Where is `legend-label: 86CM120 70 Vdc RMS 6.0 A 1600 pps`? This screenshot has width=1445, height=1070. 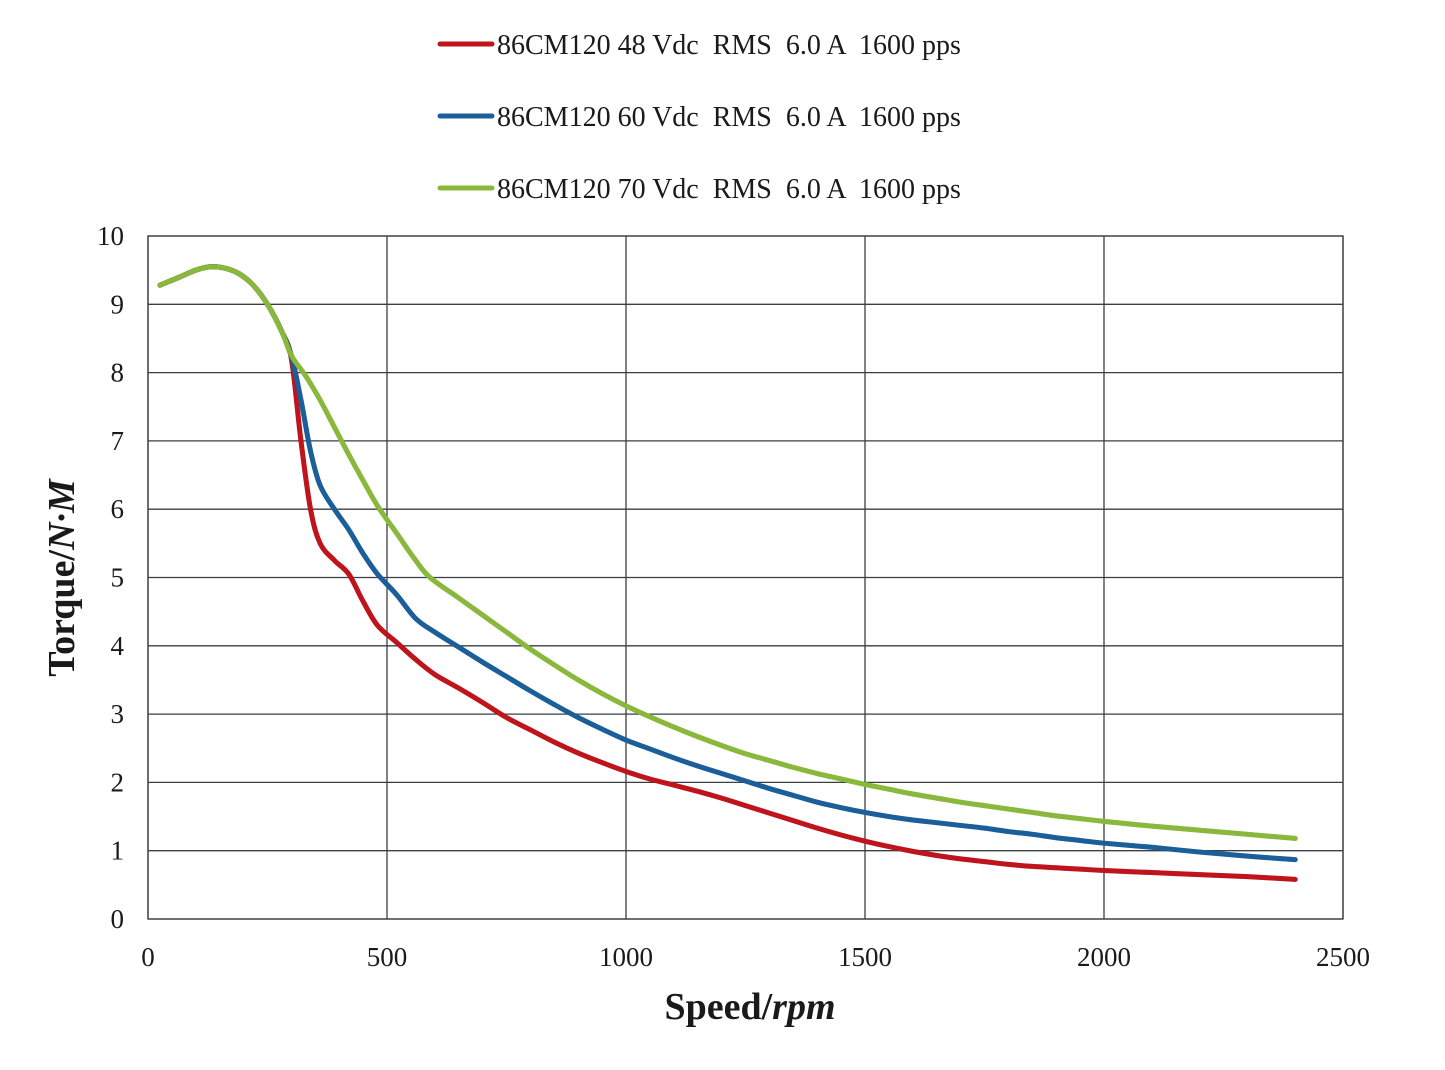 legend-label: 86CM120 70 Vdc RMS 6.0 A 1600 pps is located at coordinates (729, 189).